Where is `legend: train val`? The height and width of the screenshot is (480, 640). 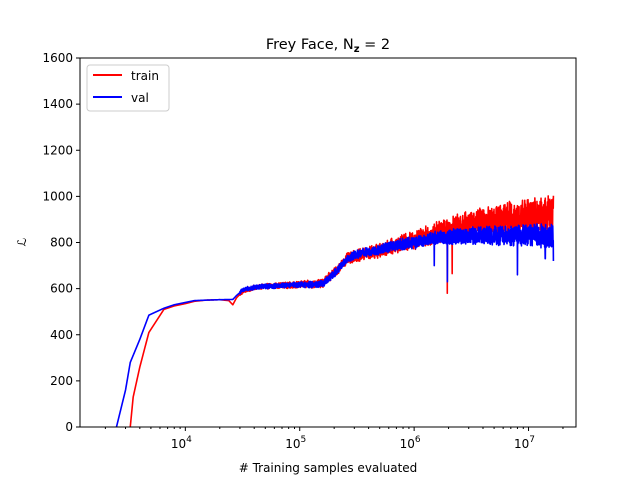
legend: train val is located at coordinates (128, 88).